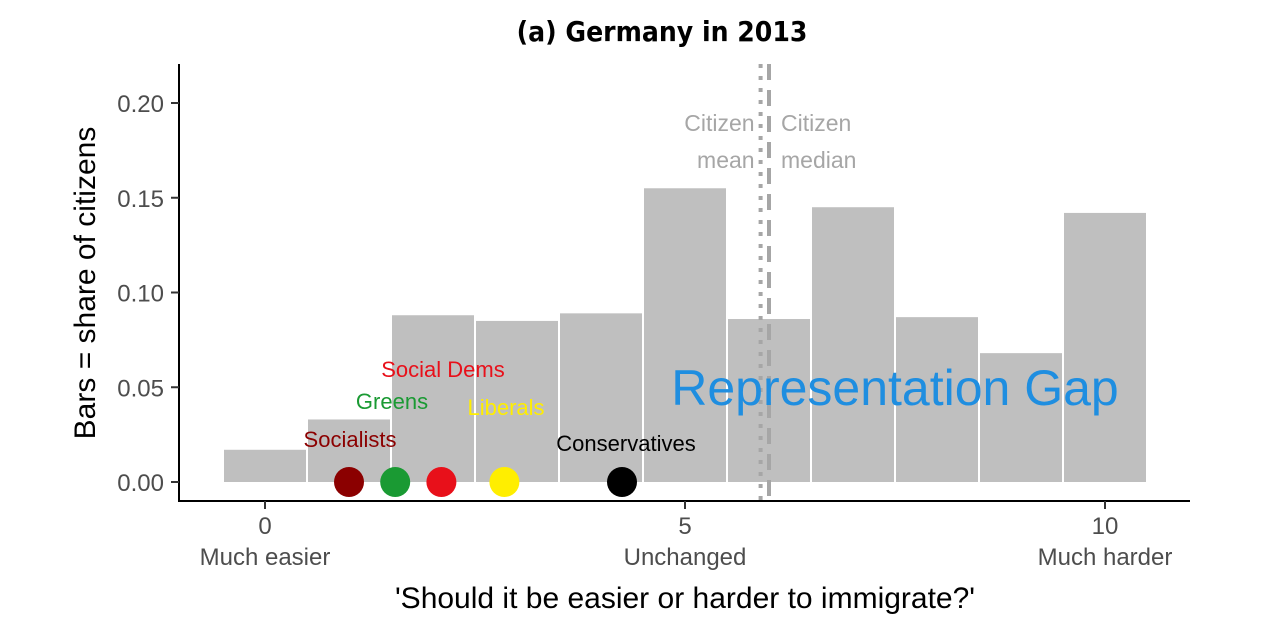 Image resolution: width=1272 pixels, height=623 pixels. What do you see at coordinates (395, 482) in the screenshot?
I see `party-point-greens` at bounding box center [395, 482].